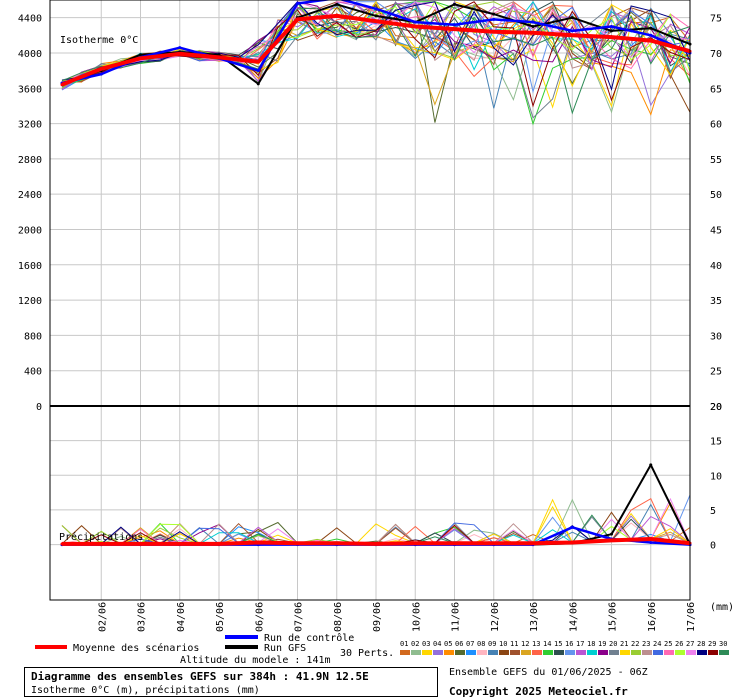  I want to click on legend-gfs-label: Run GFS, so click(285, 648).